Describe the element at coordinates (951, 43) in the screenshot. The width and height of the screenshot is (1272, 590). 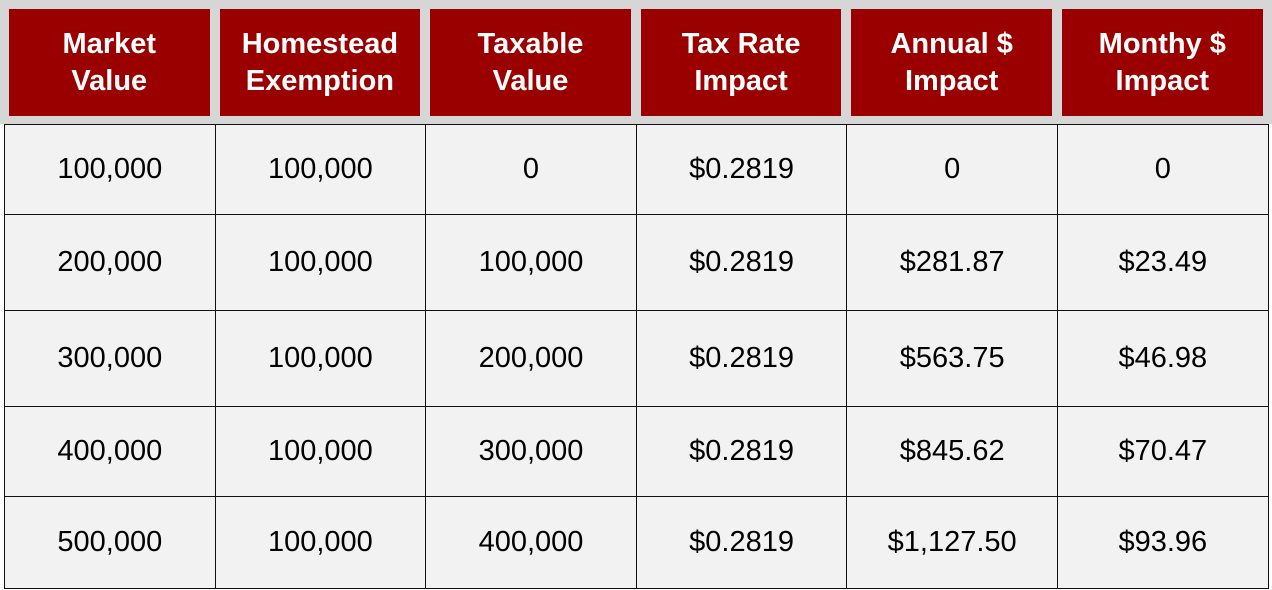
I see `header-text: Annual $` at that location.